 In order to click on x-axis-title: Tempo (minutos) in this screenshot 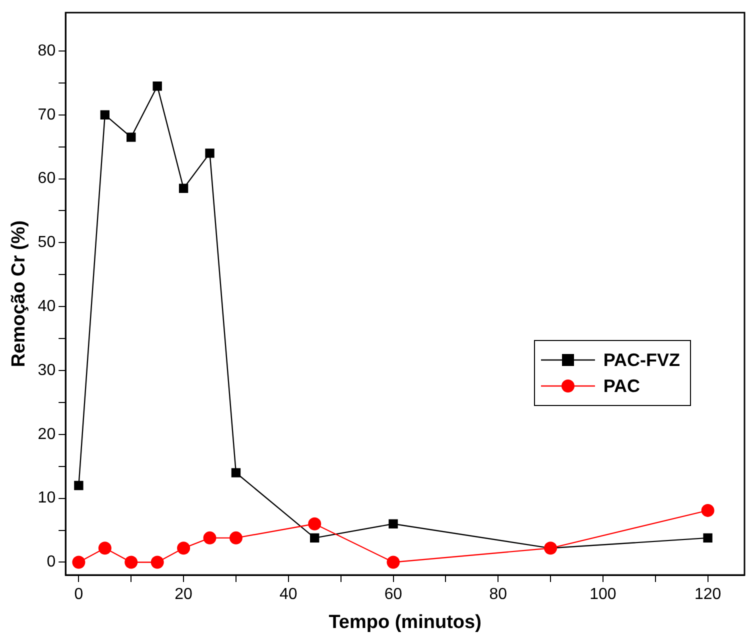, I will do `click(405, 622)`.